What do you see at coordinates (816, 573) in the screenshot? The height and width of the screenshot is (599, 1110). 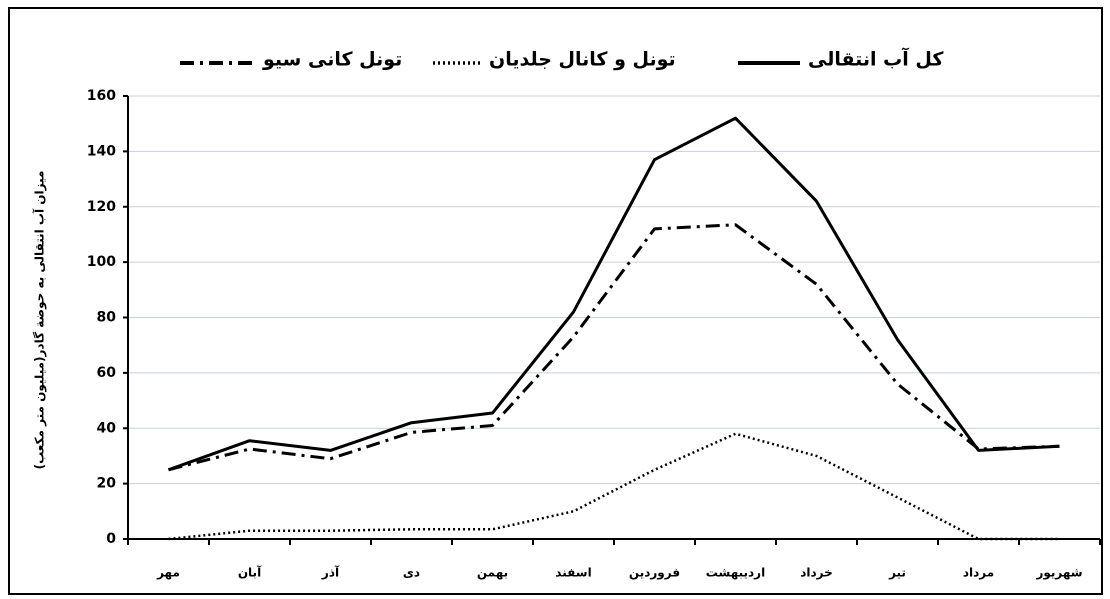 I see `x-tick-label: خرداد` at bounding box center [816, 573].